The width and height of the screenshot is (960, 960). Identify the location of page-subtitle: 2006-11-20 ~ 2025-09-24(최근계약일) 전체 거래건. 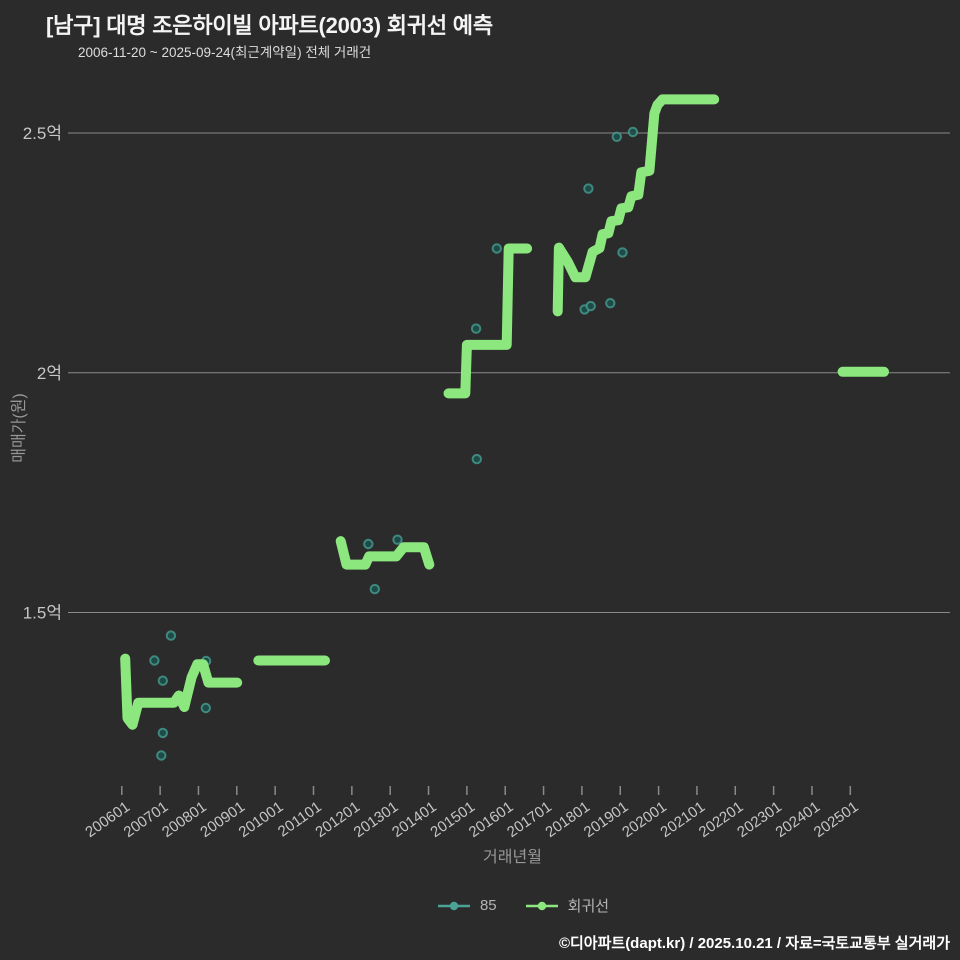
(225, 52).